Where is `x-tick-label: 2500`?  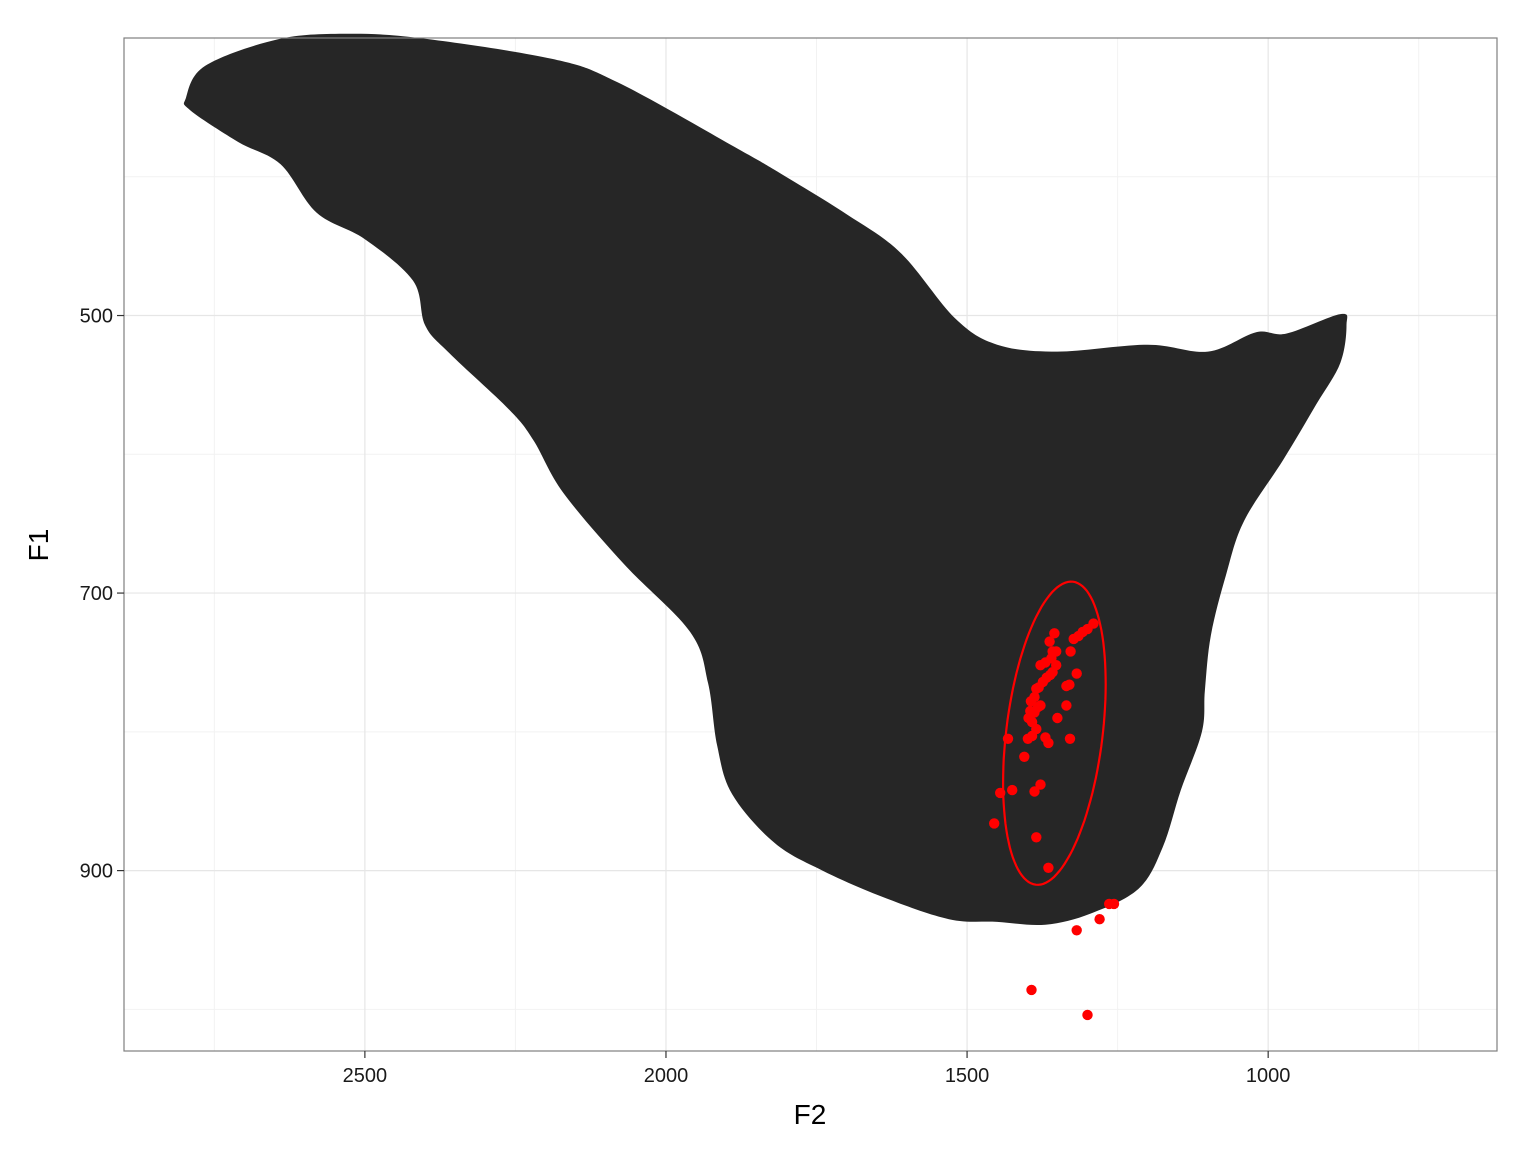
x-tick-label: 2500 is located at coordinates (365, 1076).